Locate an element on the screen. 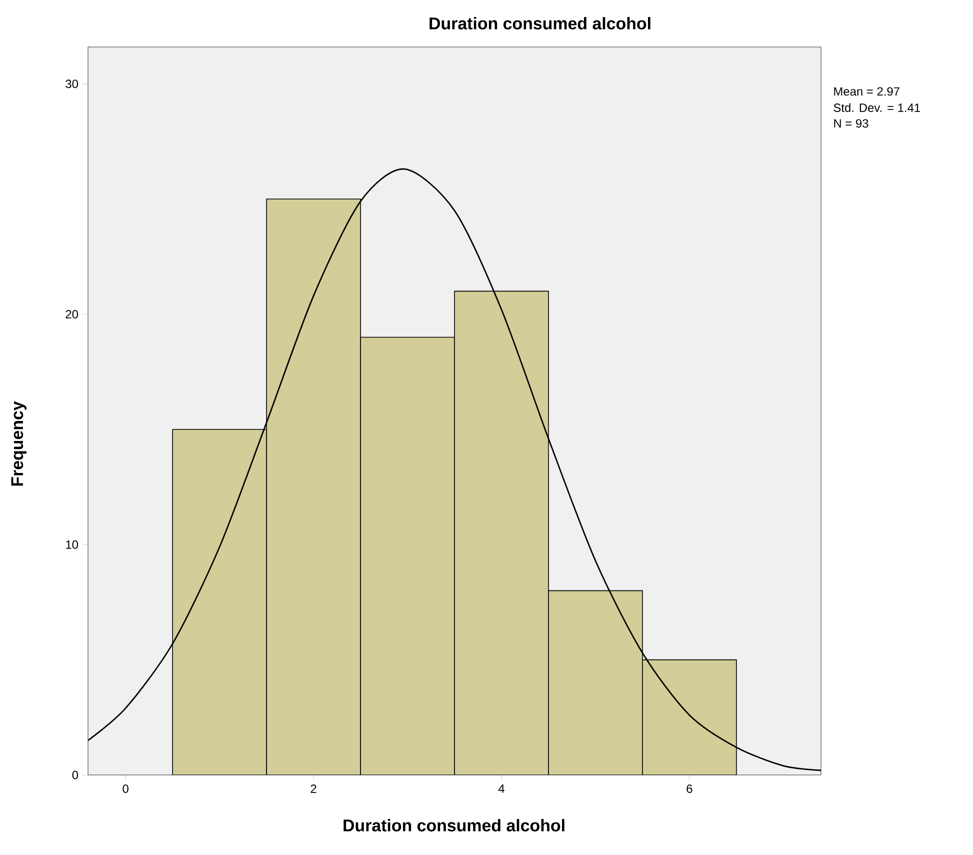 The image size is (973, 855). x-tick-label: 2 is located at coordinates (313, 788).